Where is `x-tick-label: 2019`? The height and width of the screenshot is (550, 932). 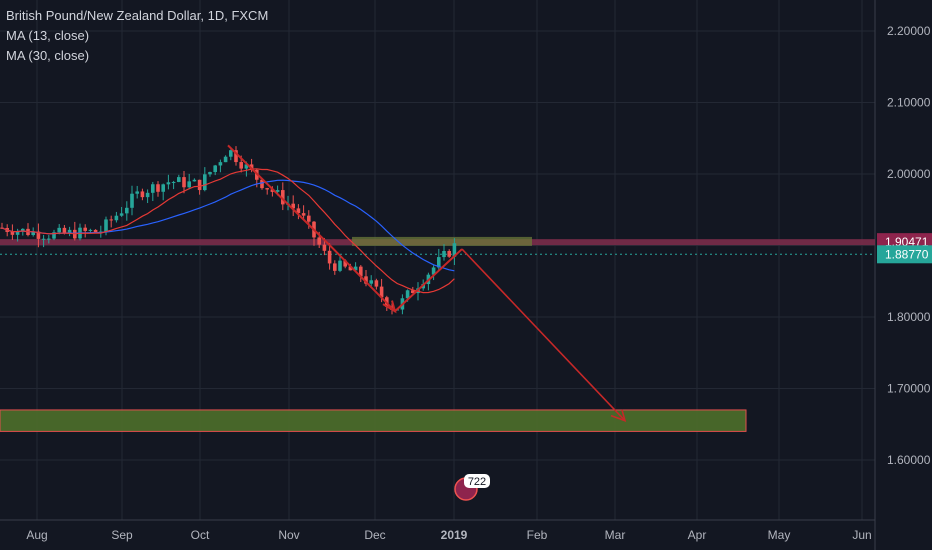
x-tick-label: 2019 is located at coordinates (454, 535).